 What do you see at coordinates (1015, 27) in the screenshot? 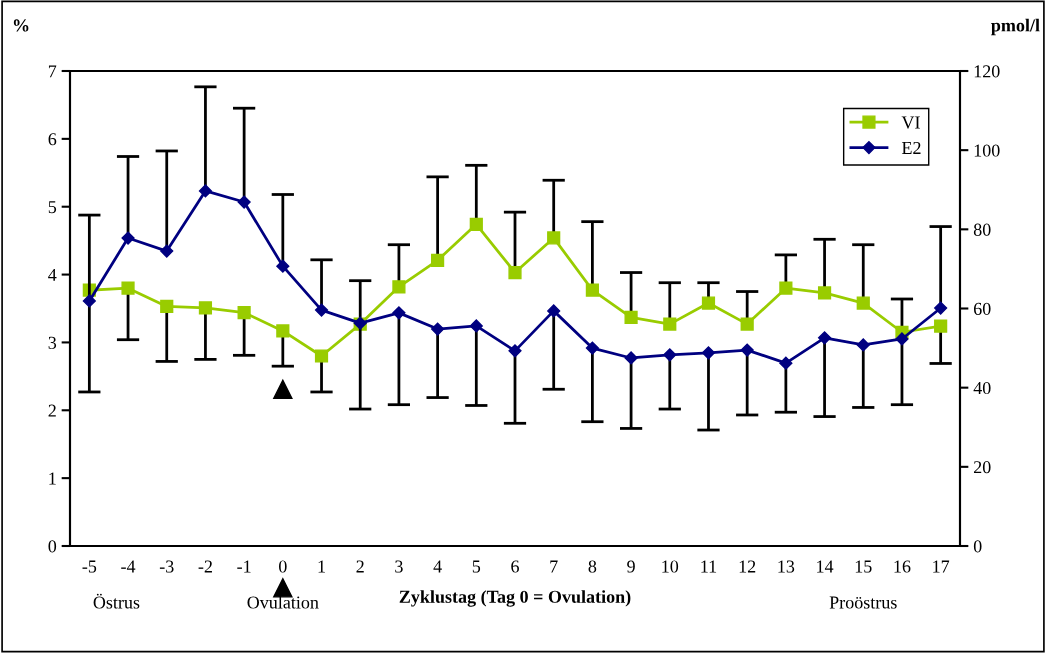
I see `y2-axis-title: pmol/l` at bounding box center [1015, 27].